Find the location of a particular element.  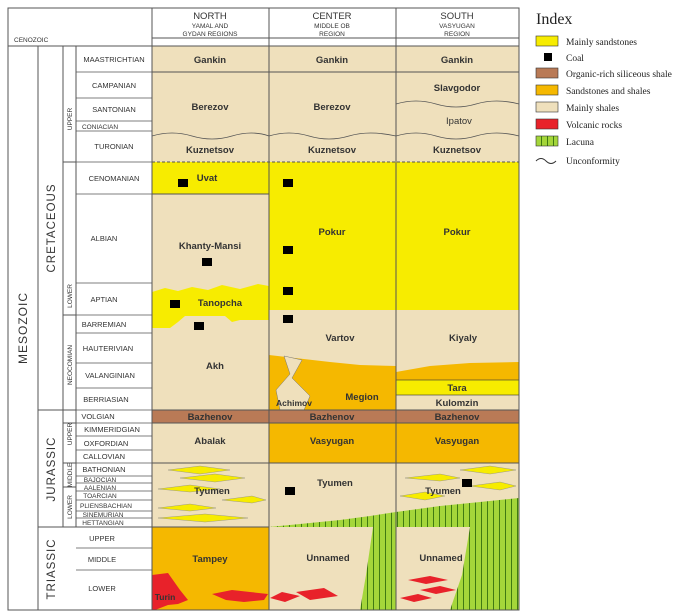

formation-ipatov: Ipatov is located at coordinates (459, 121).